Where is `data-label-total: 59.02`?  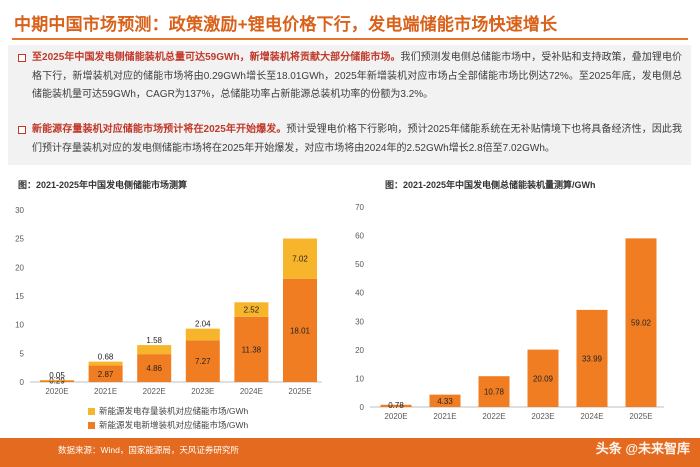
data-label-total: 59.02 is located at coordinates (641, 323).